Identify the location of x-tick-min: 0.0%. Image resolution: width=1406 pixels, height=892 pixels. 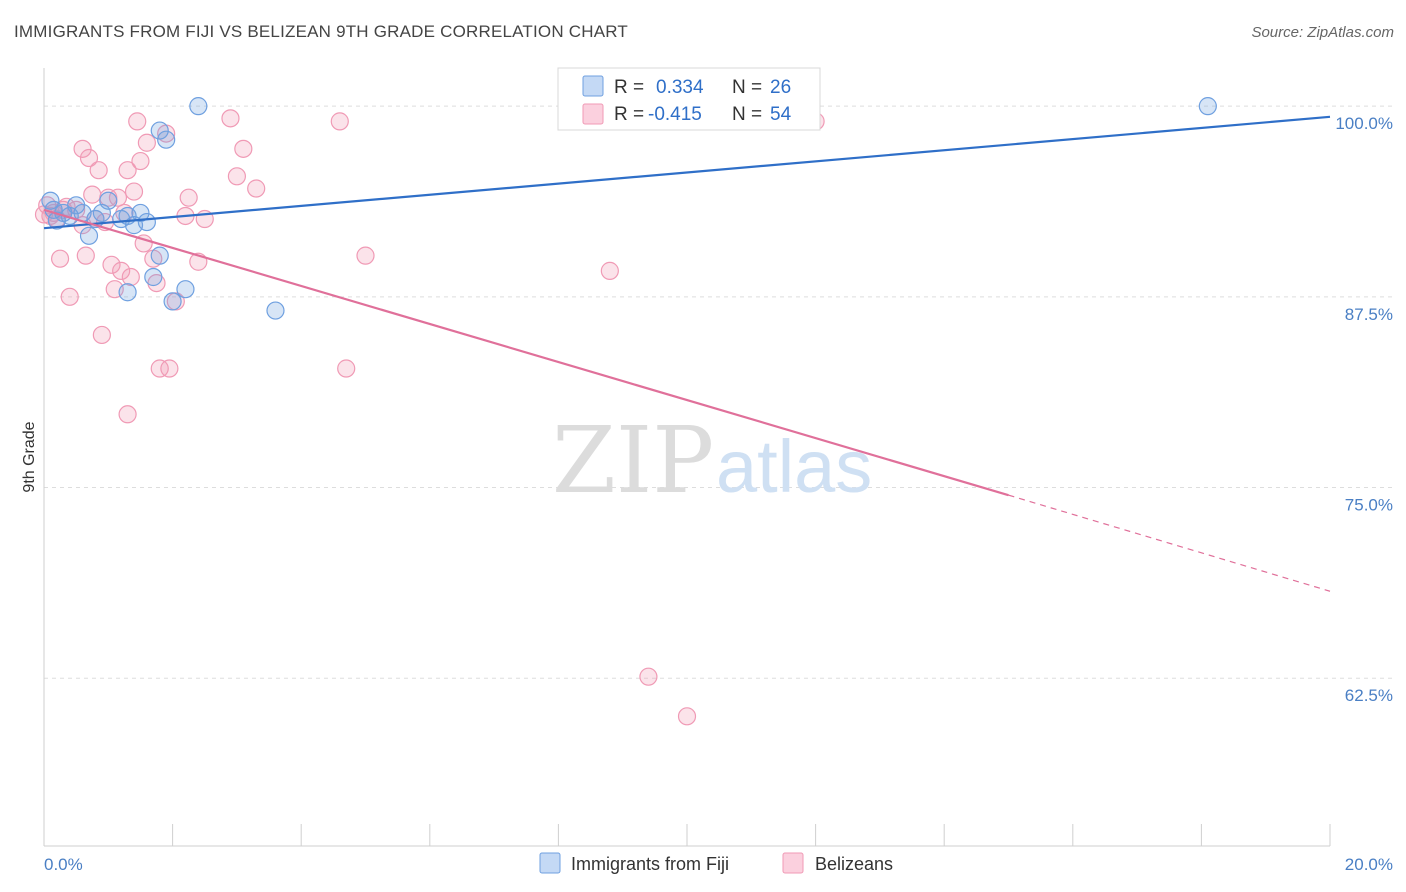
(63, 864).